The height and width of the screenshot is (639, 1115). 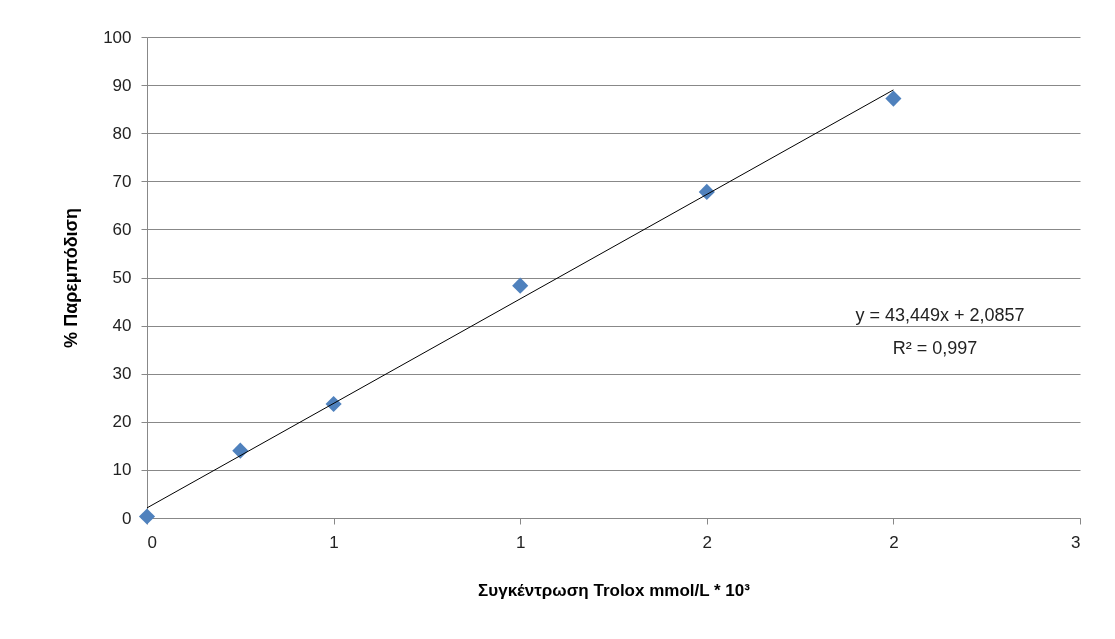 I want to click on x-tick-label: 3, so click(x=1076, y=542).